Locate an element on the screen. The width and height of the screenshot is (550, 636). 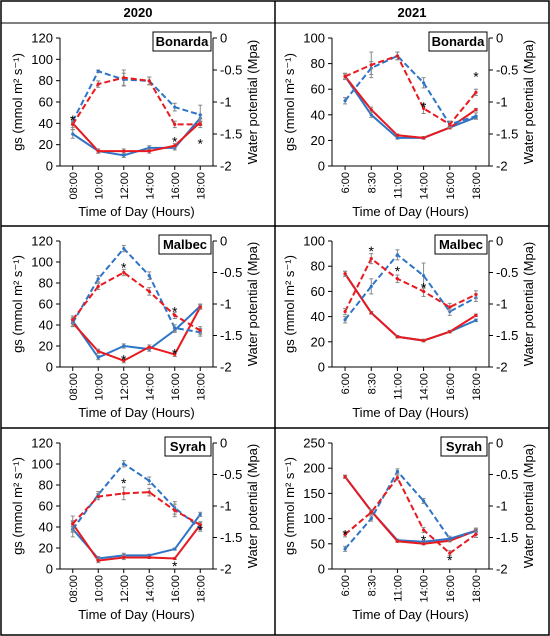
p4-ytick-label: 80 is located at coordinates (46, 485).